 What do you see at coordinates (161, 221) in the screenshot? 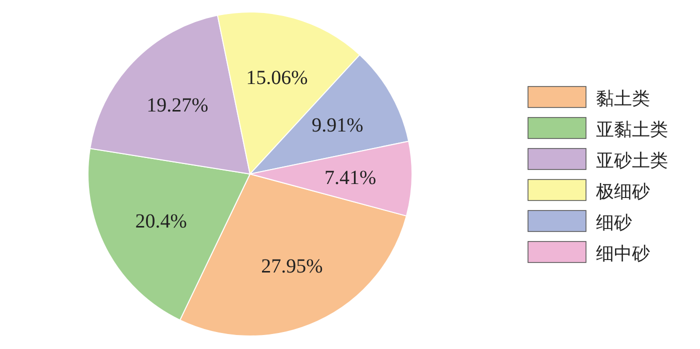
I see `data-label: 20.4%` at bounding box center [161, 221].